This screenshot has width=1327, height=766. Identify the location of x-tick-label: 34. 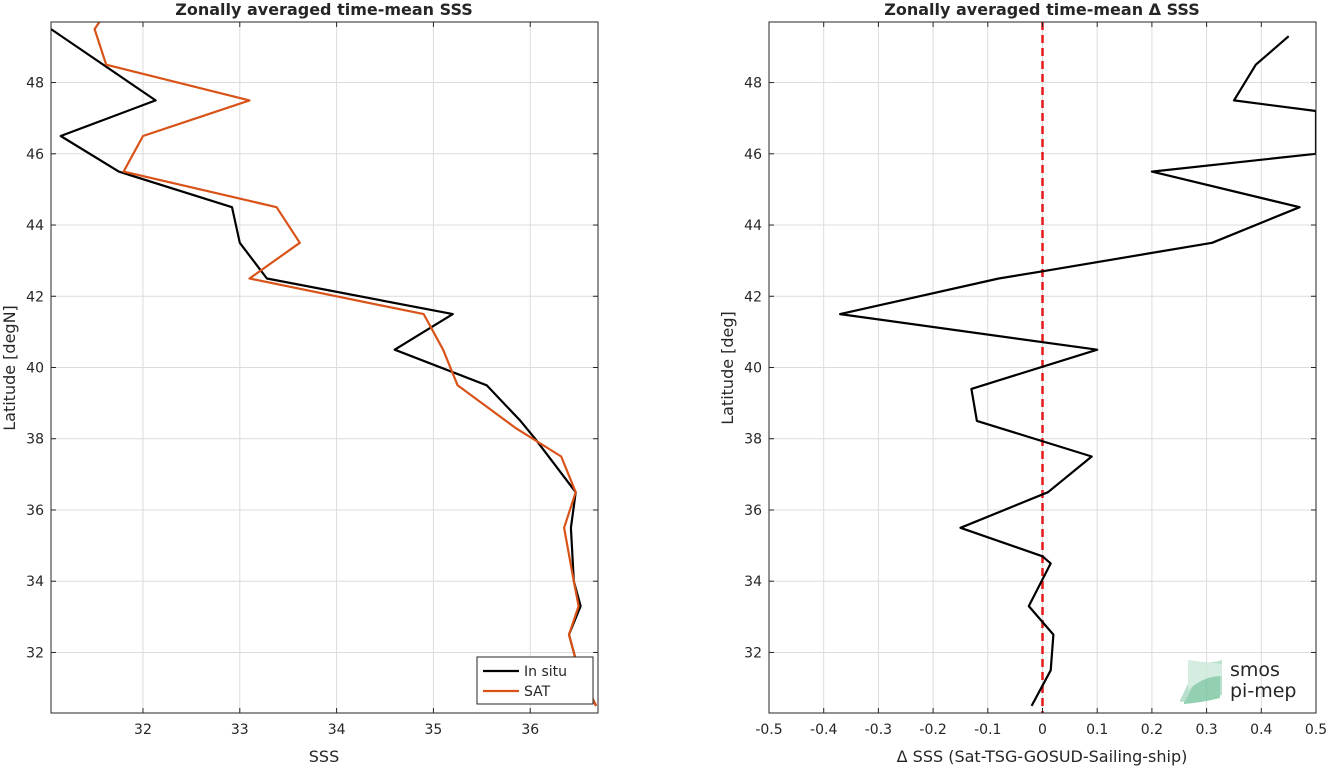
(337, 730).